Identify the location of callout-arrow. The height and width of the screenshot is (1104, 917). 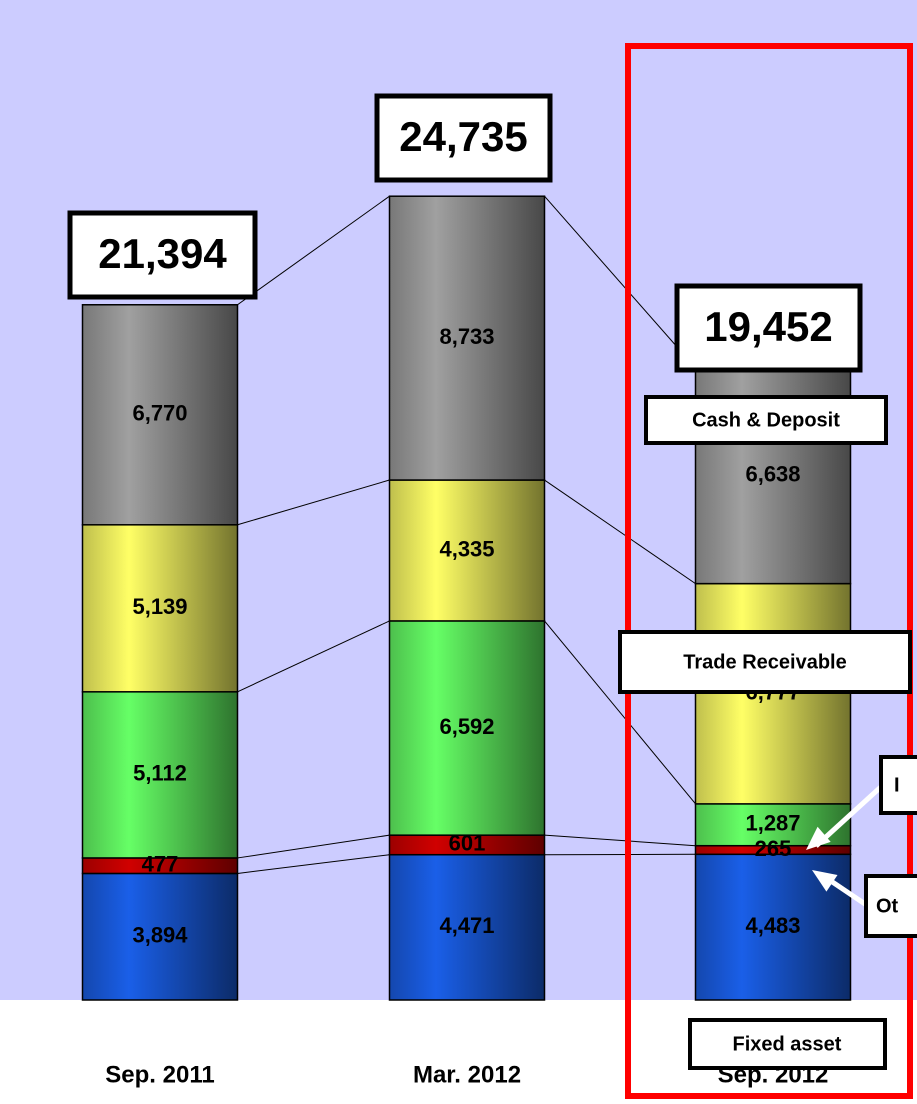
(849, 815).